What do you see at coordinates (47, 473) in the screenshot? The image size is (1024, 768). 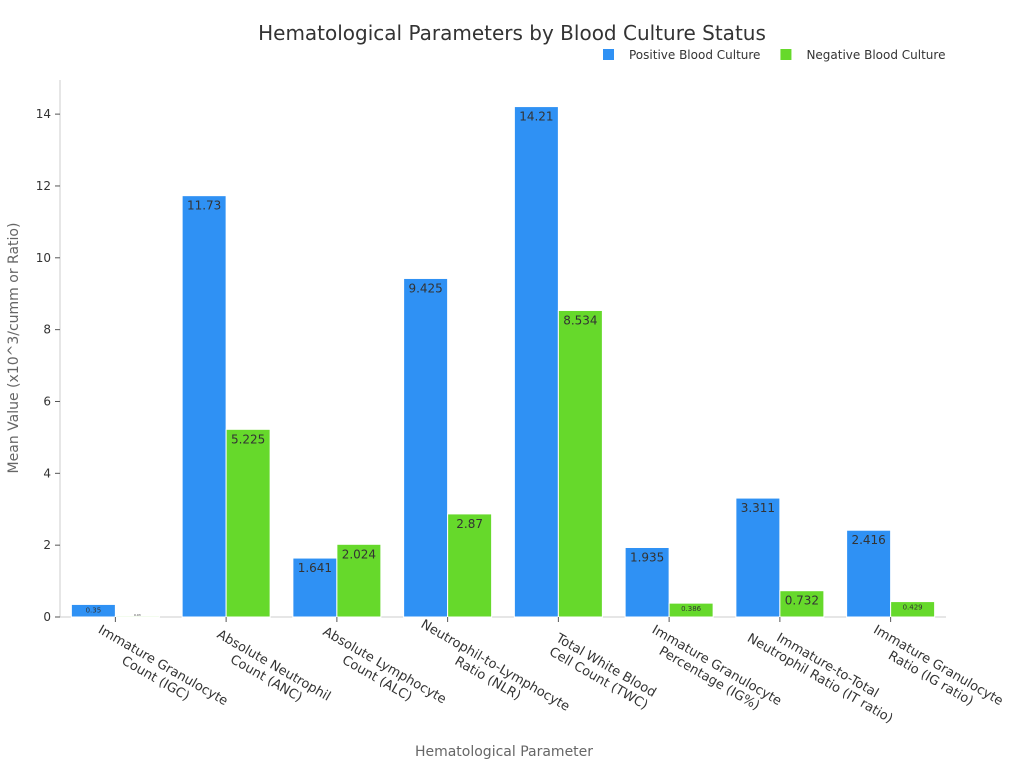 I see `y-tick-label: 4` at bounding box center [47, 473].